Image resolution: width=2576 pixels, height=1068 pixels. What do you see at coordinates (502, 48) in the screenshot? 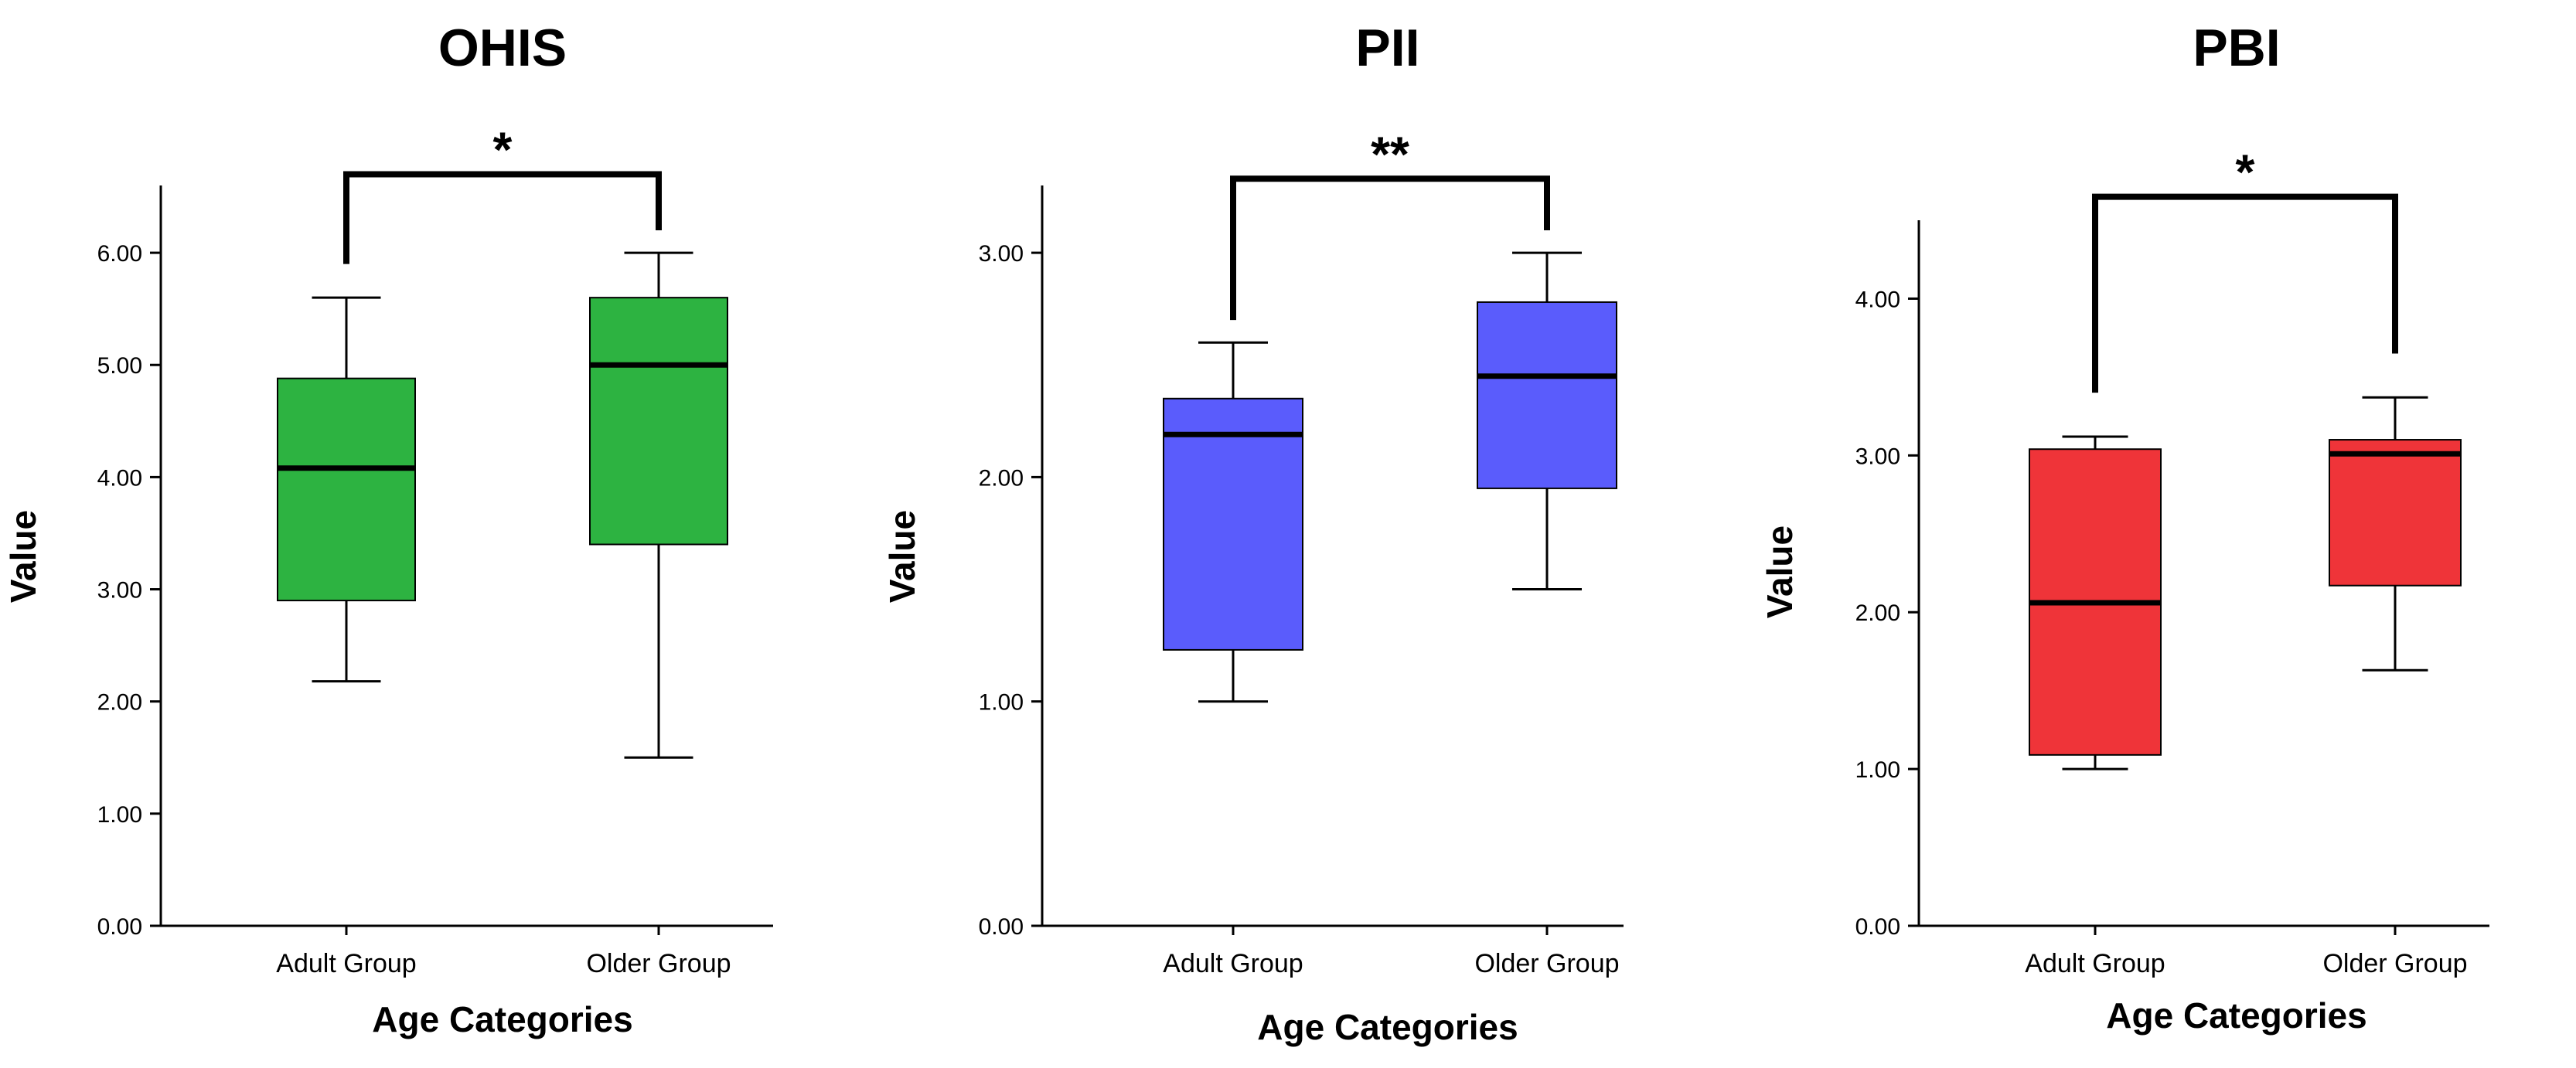
I see `chart-title: OHIS` at bounding box center [502, 48].